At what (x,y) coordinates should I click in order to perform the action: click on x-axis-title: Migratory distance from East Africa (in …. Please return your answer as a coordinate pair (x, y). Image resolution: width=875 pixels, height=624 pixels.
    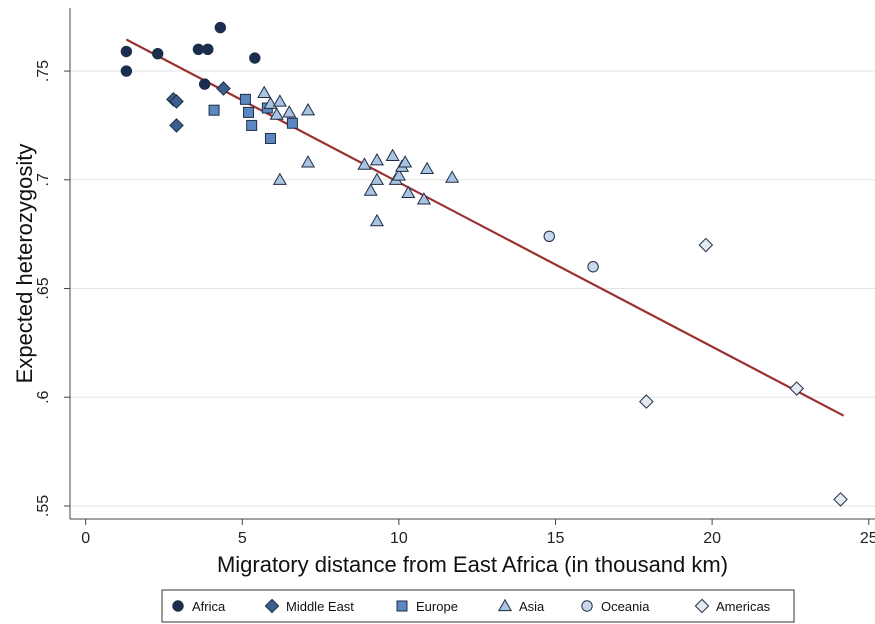
    Looking at the image, I should click on (472, 564).